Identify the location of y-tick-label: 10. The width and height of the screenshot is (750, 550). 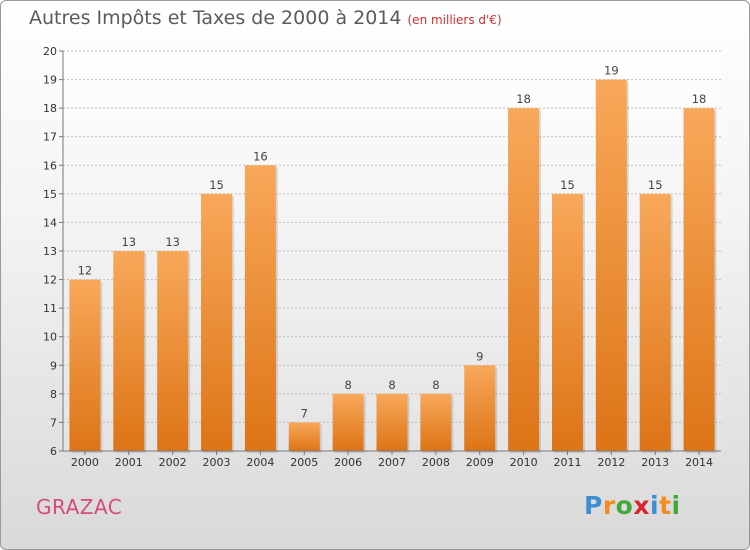
(50, 337).